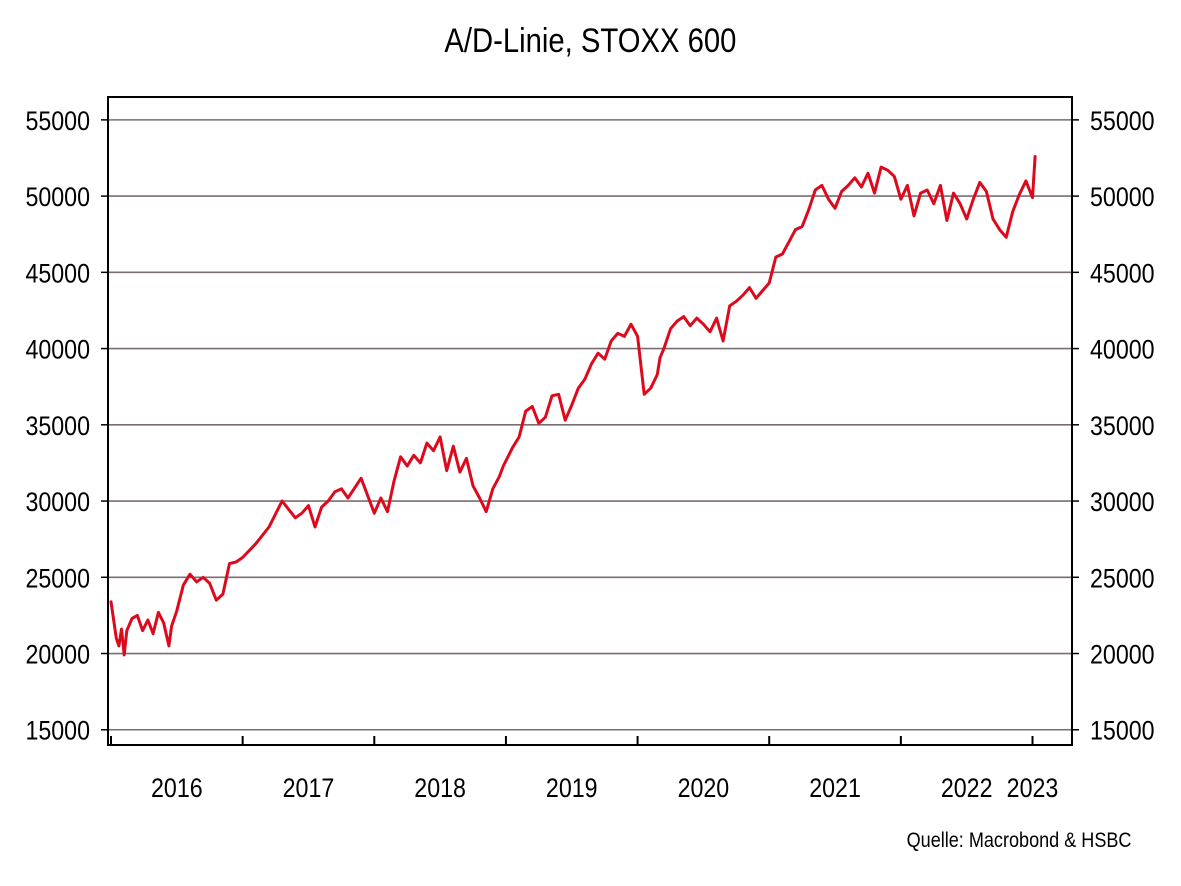 The height and width of the screenshot is (886, 1181). What do you see at coordinates (704, 788) in the screenshot?
I see `x-tick-label: 2020` at bounding box center [704, 788].